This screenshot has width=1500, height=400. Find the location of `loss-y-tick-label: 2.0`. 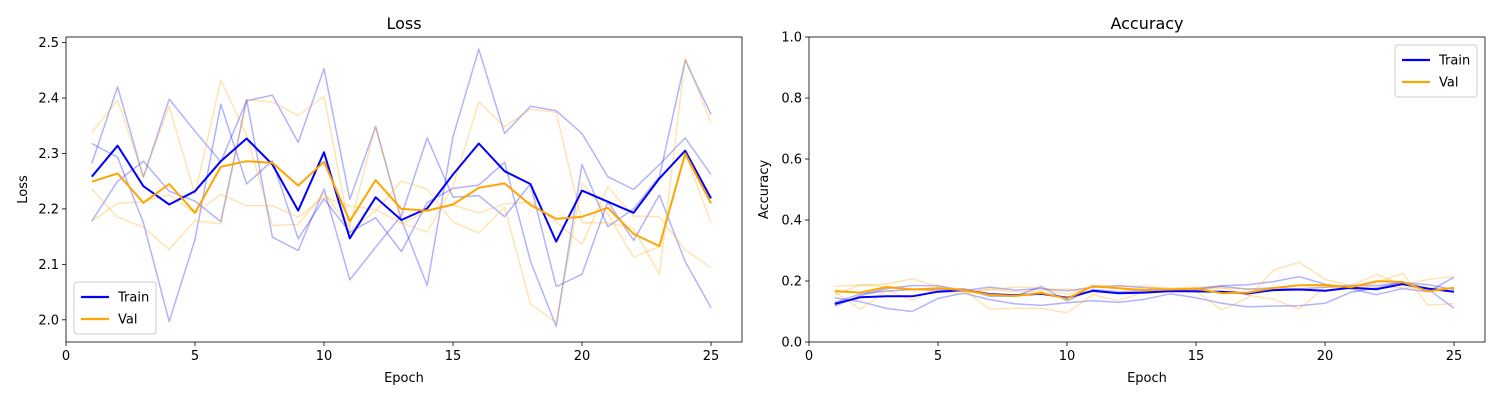

loss-y-tick-label: 2.0 is located at coordinates (48, 320).